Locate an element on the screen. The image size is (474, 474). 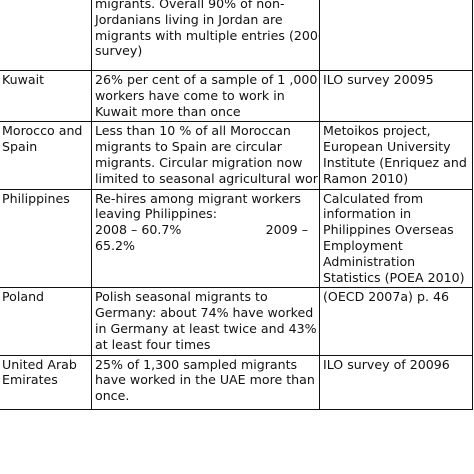
cell-line: leaving Philippines: is located at coordinates (156, 214).